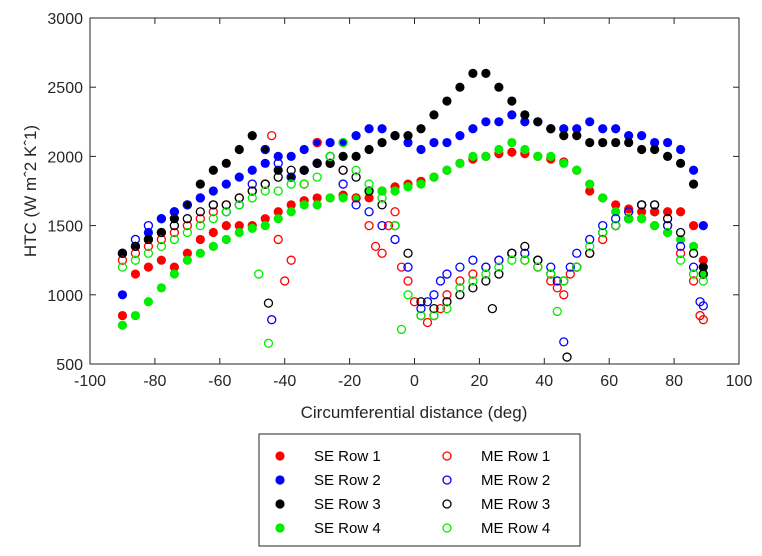  What do you see at coordinates (347, 504) in the screenshot?
I see `legend-label: SE Row 3` at bounding box center [347, 504].